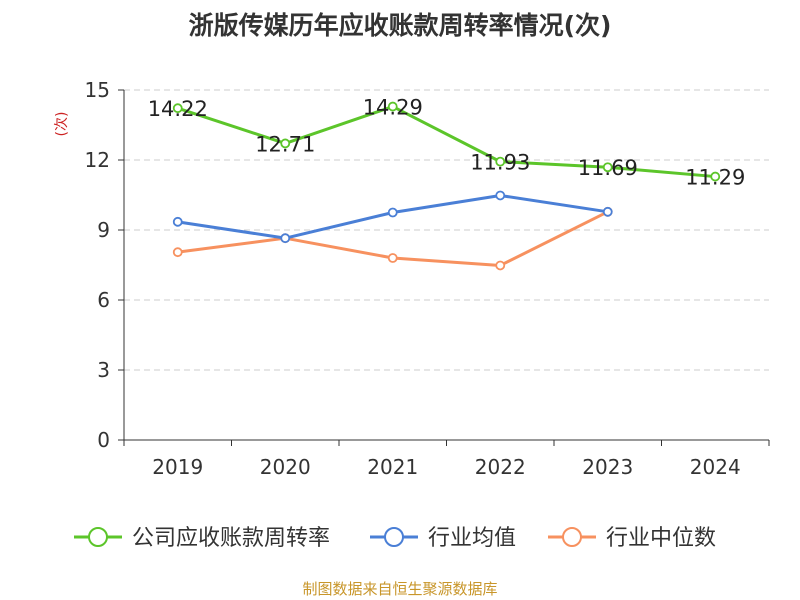 The image size is (800, 600). What do you see at coordinates (177, 467) in the screenshot?
I see `x-tick-label: 2019` at bounding box center [177, 467].